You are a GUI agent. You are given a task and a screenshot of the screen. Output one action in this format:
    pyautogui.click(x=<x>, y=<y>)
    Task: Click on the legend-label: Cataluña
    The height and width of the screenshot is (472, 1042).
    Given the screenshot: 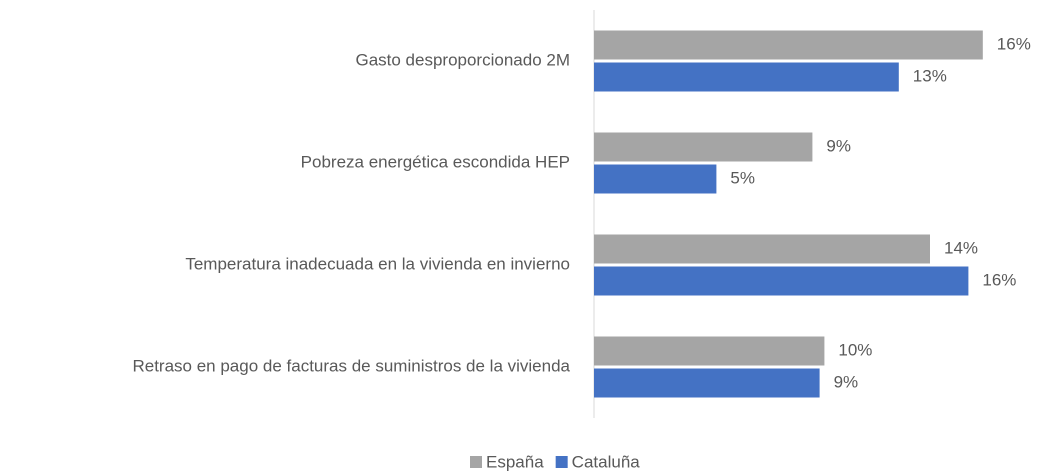 What is the action you would take?
    pyautogui.click(x=606, y=461)
    